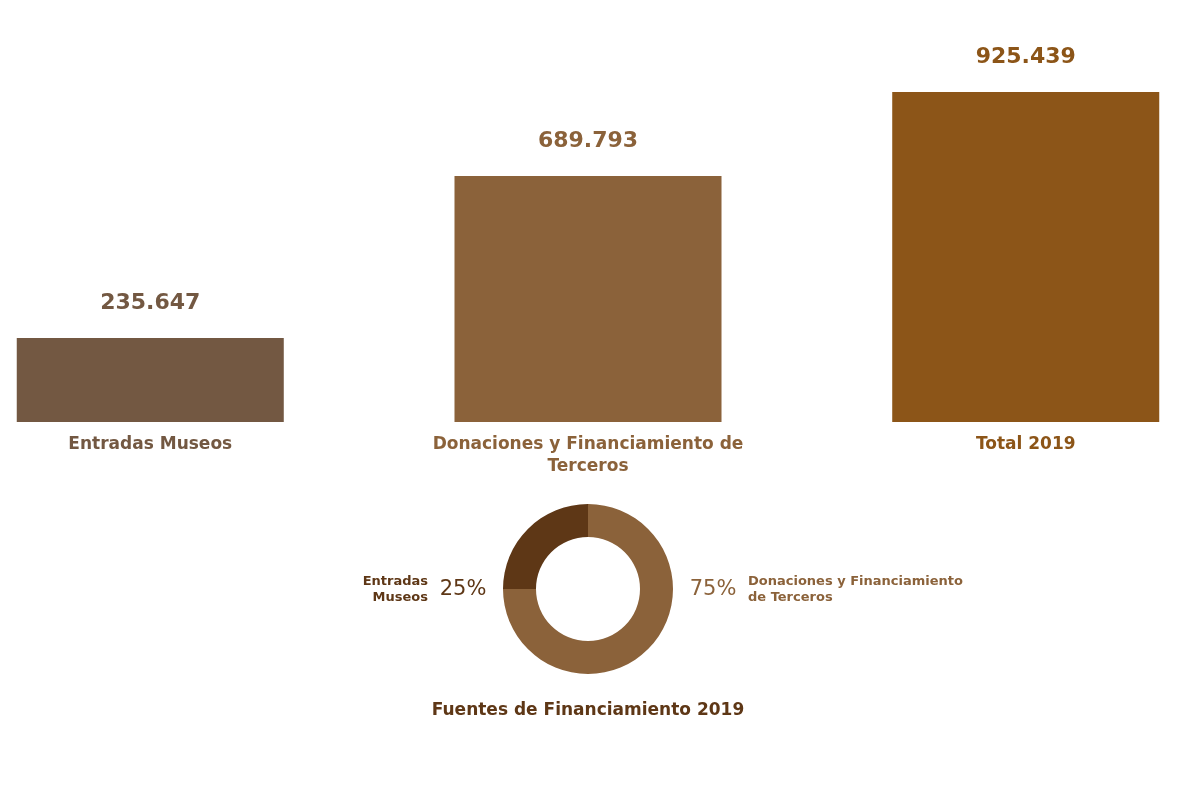 The width and height of the screenshot is (1200, 800). I want to click on x-tick-label: Donaciones y Financiamiento de Terceros, so click(588, 454).